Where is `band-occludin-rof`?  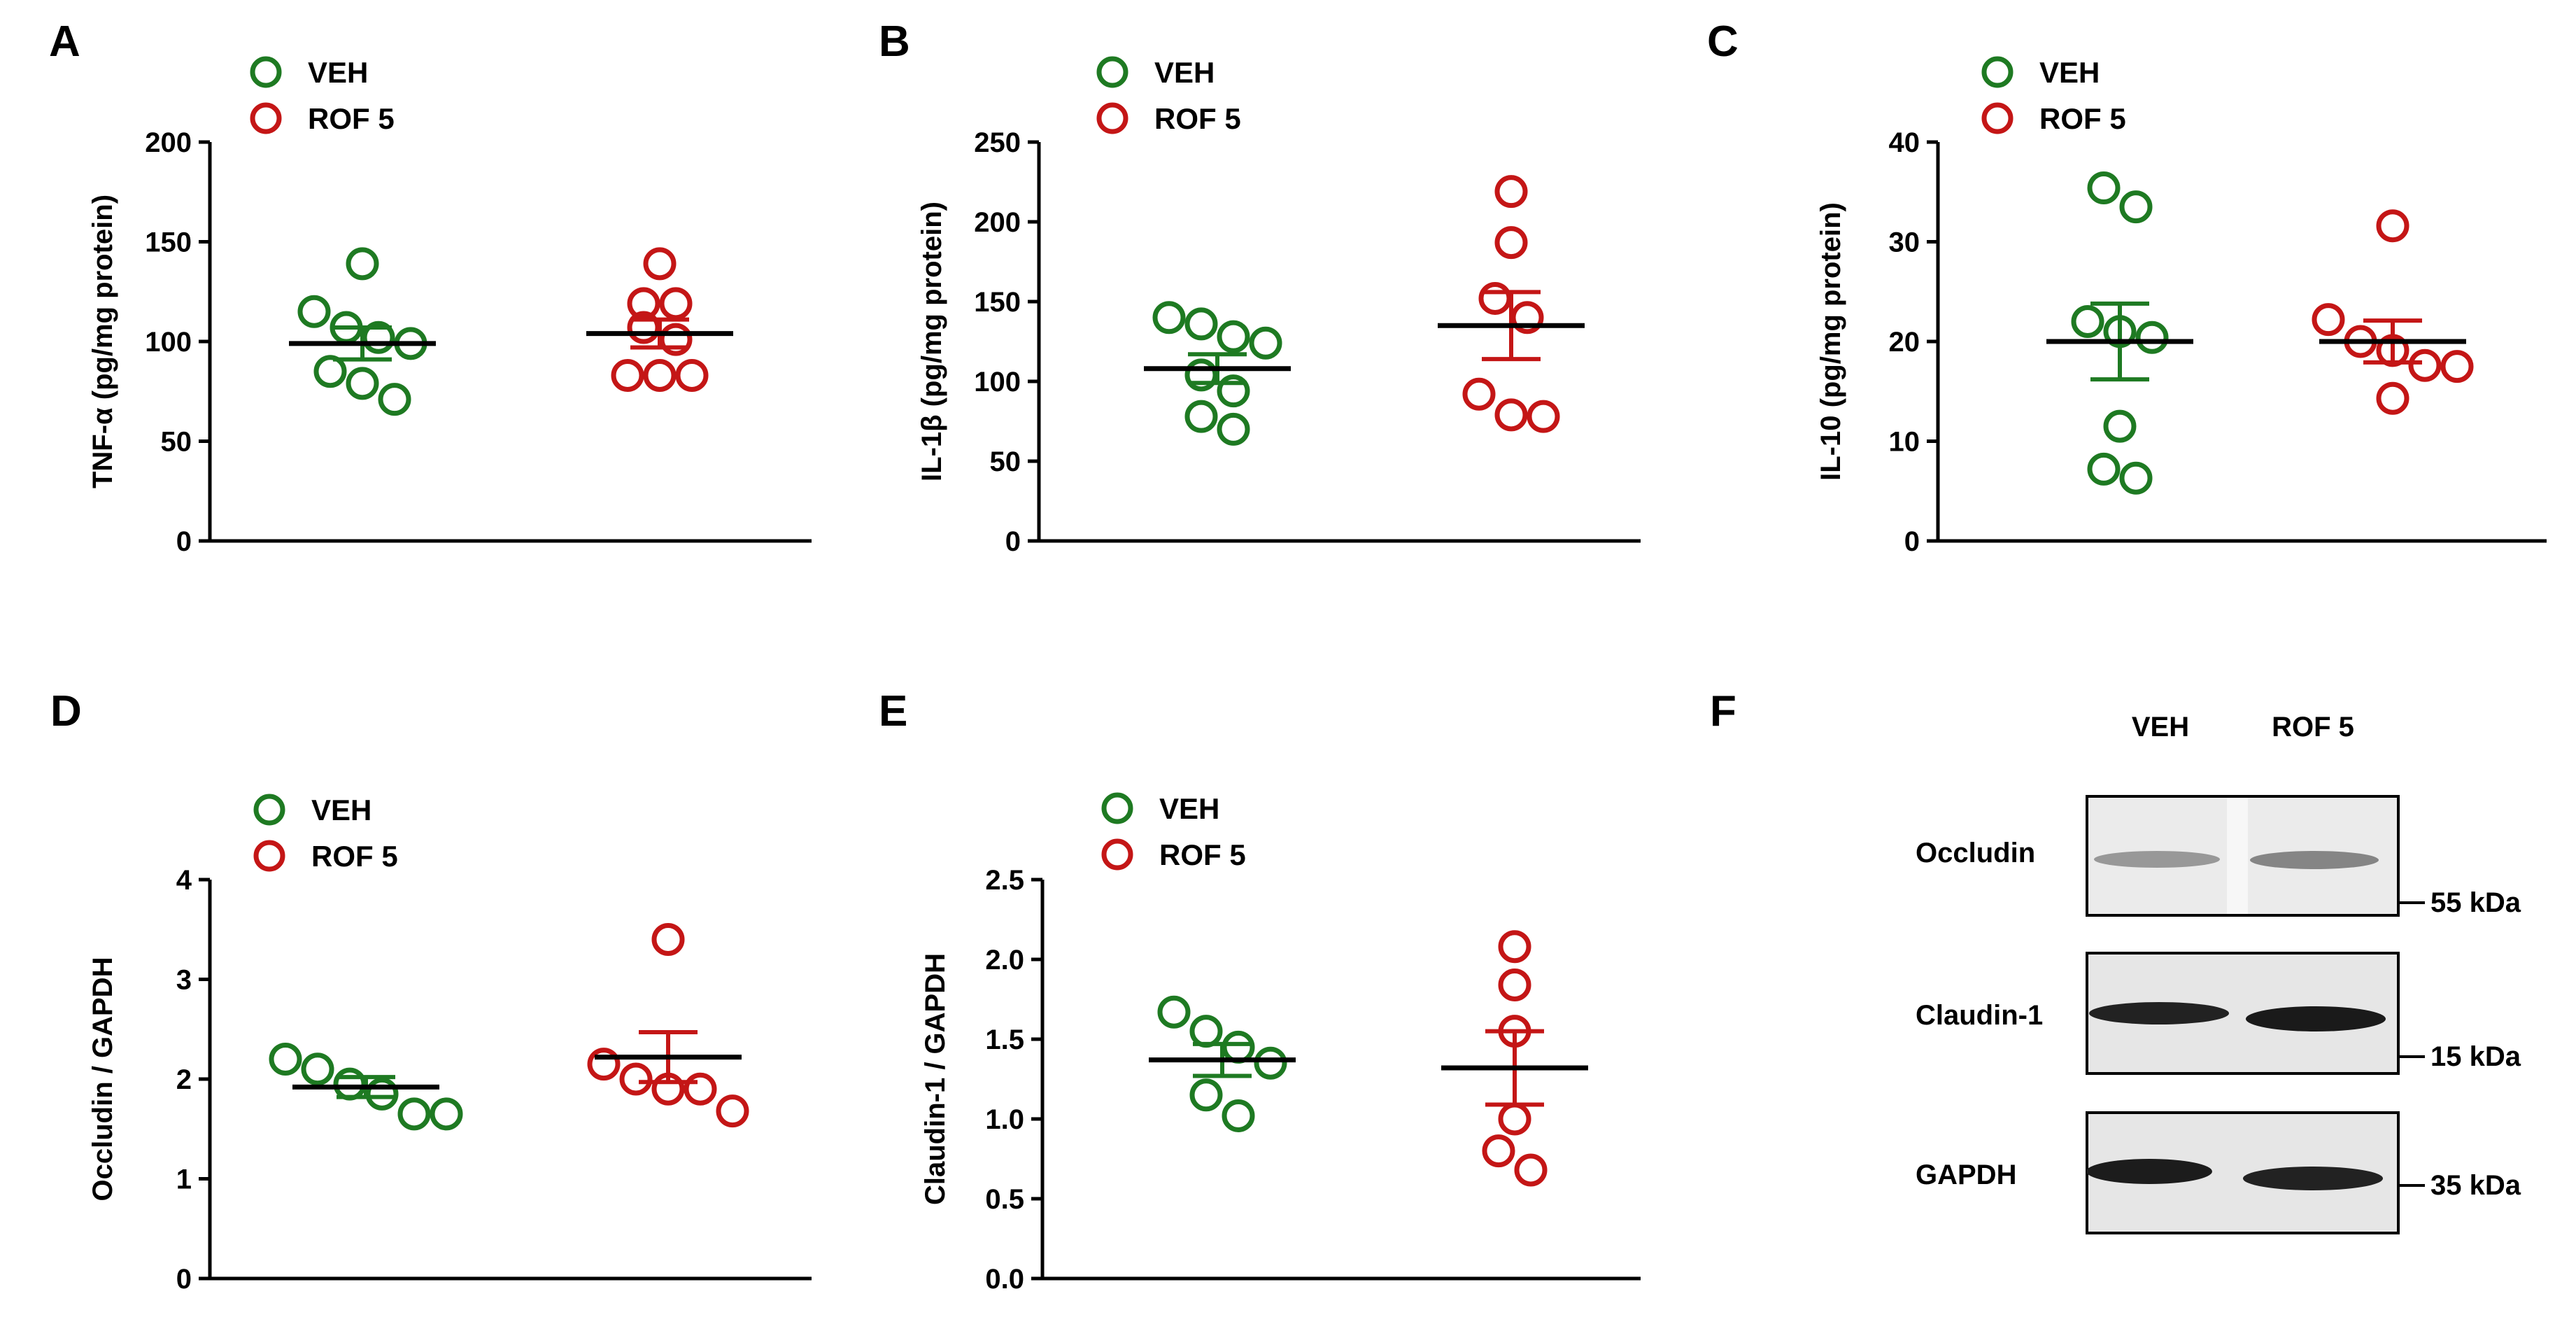
band-occludin-rof is located at coordinates (2314, 860).